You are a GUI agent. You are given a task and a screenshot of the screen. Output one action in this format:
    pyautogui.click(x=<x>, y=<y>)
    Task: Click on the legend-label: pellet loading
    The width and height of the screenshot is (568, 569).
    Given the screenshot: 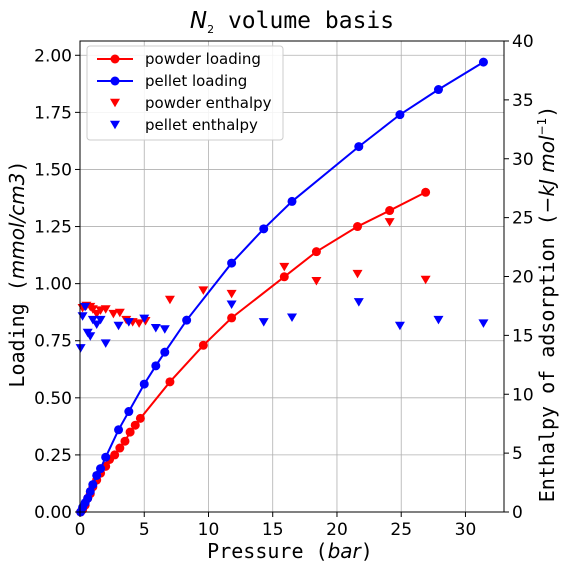 What is the action you would take?
    pyautogui.click(x=196, y=81)
    